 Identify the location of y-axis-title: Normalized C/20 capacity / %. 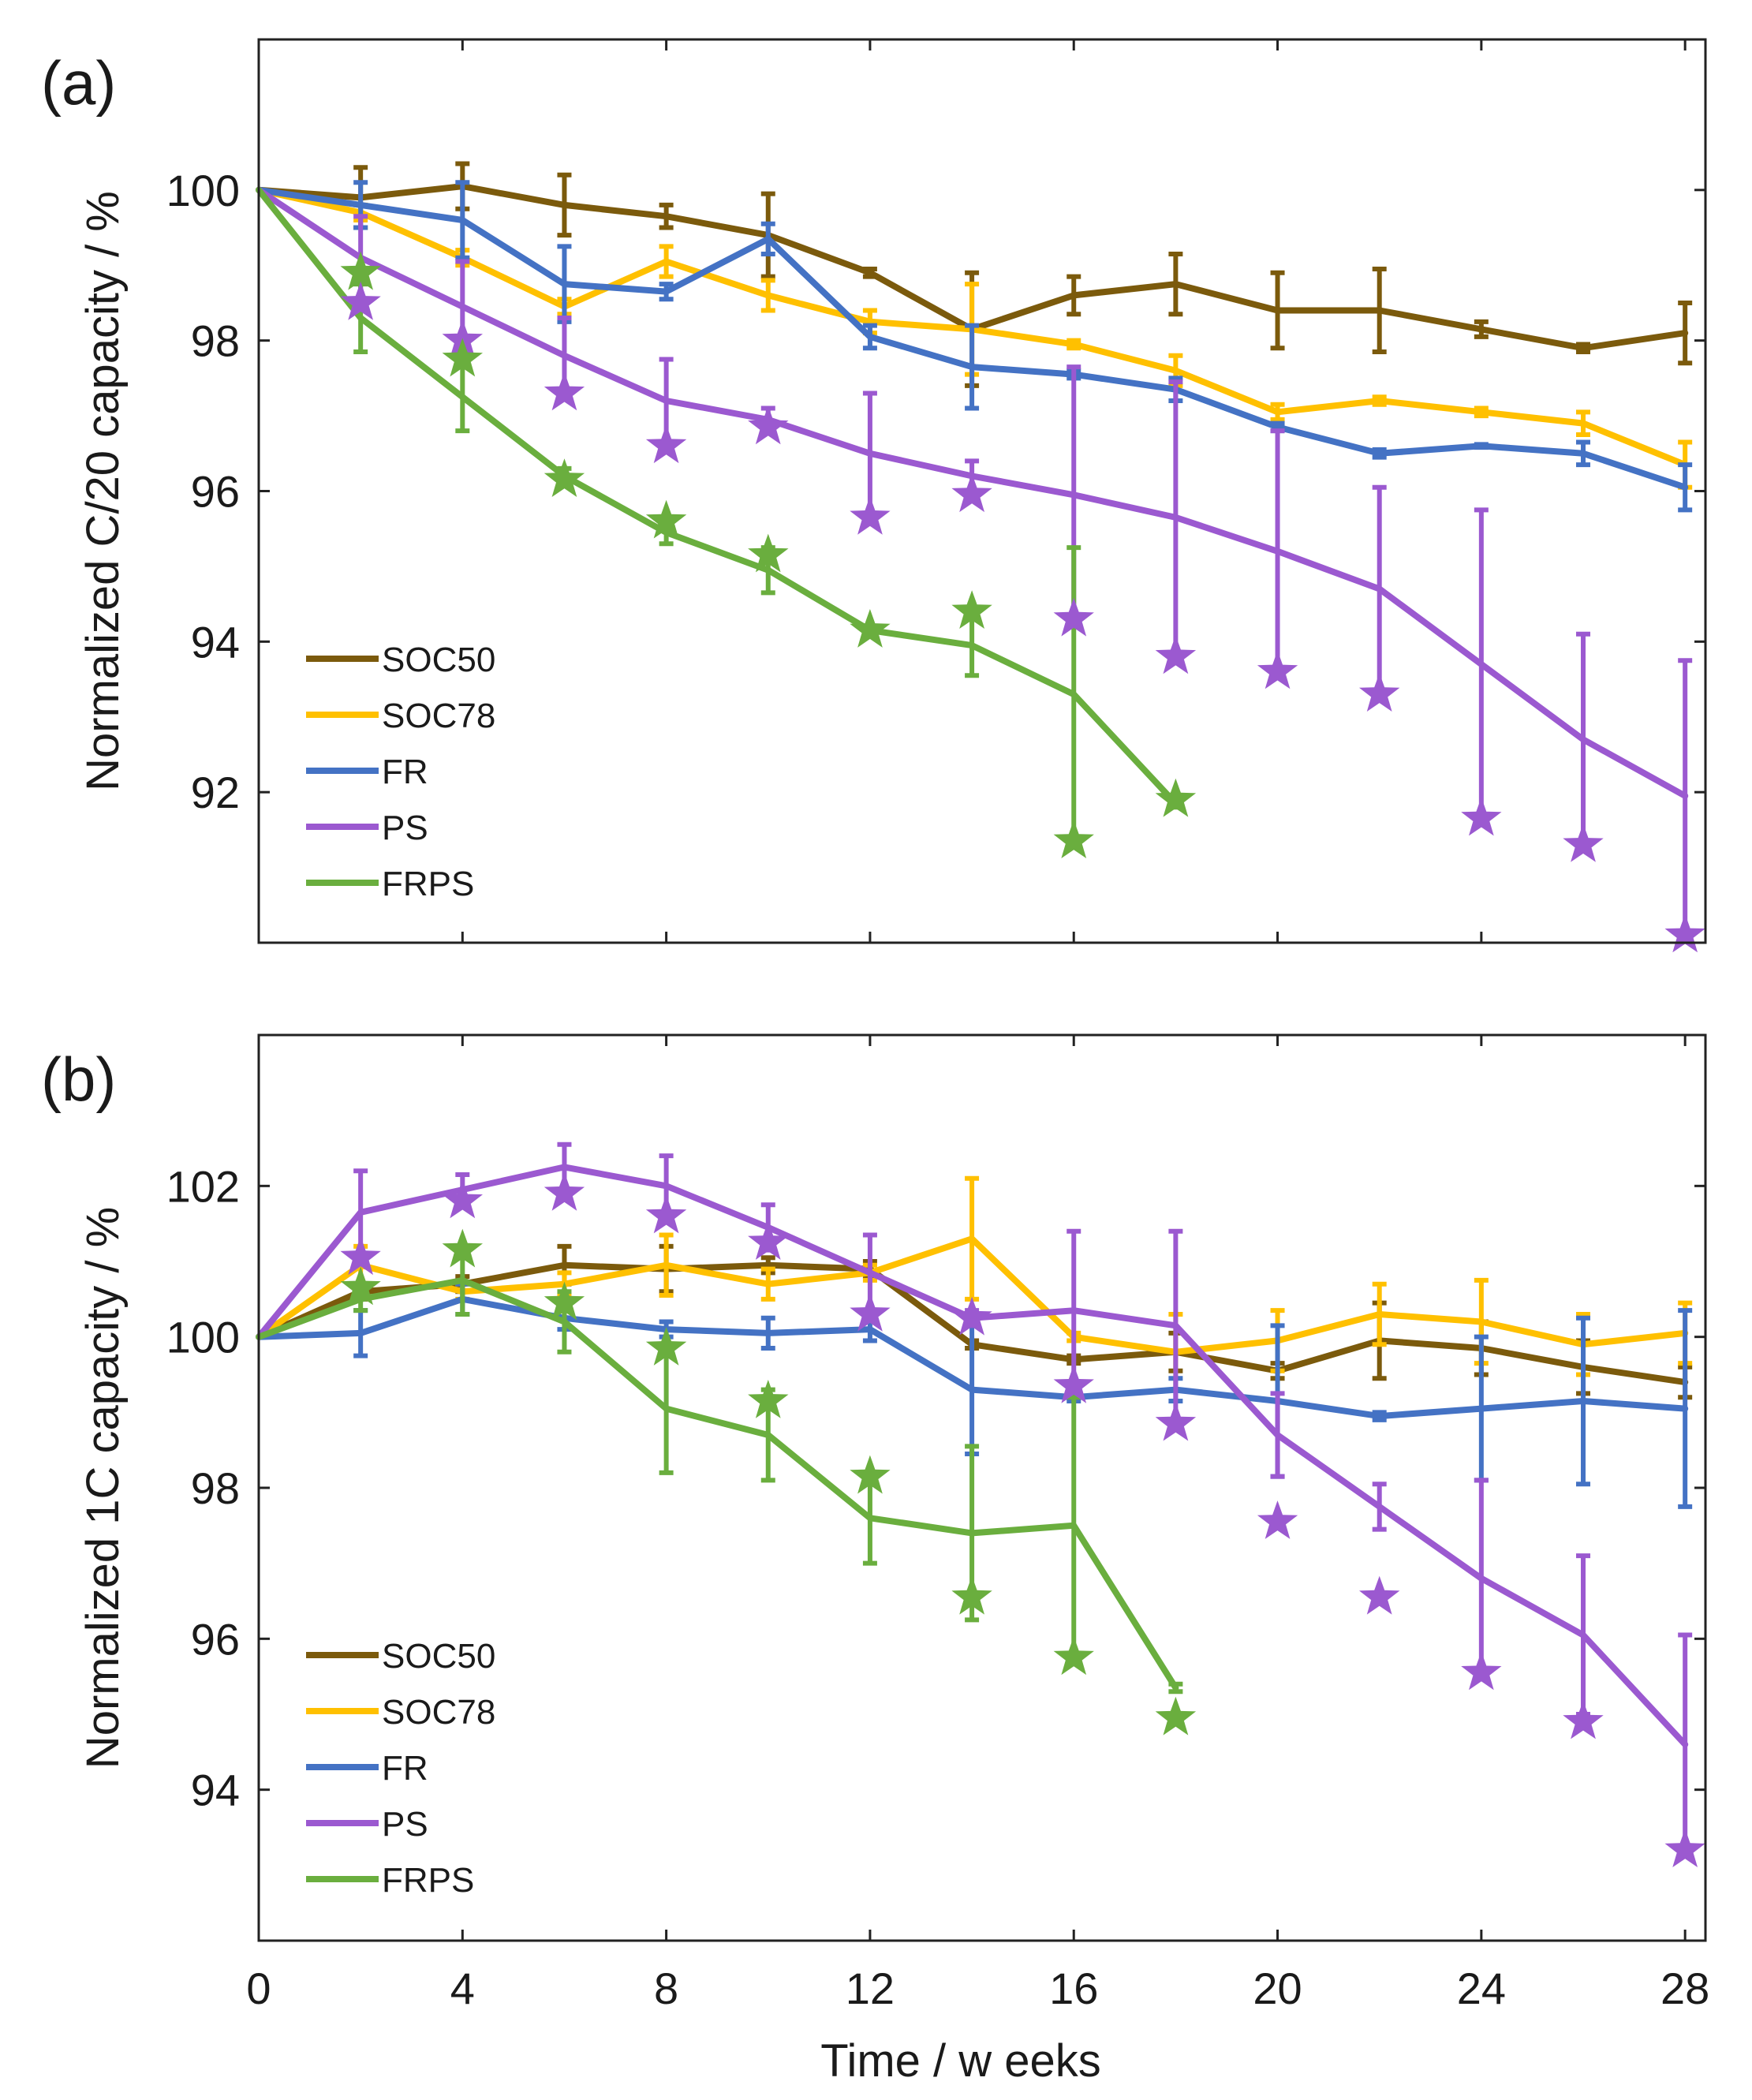
(103, 491).